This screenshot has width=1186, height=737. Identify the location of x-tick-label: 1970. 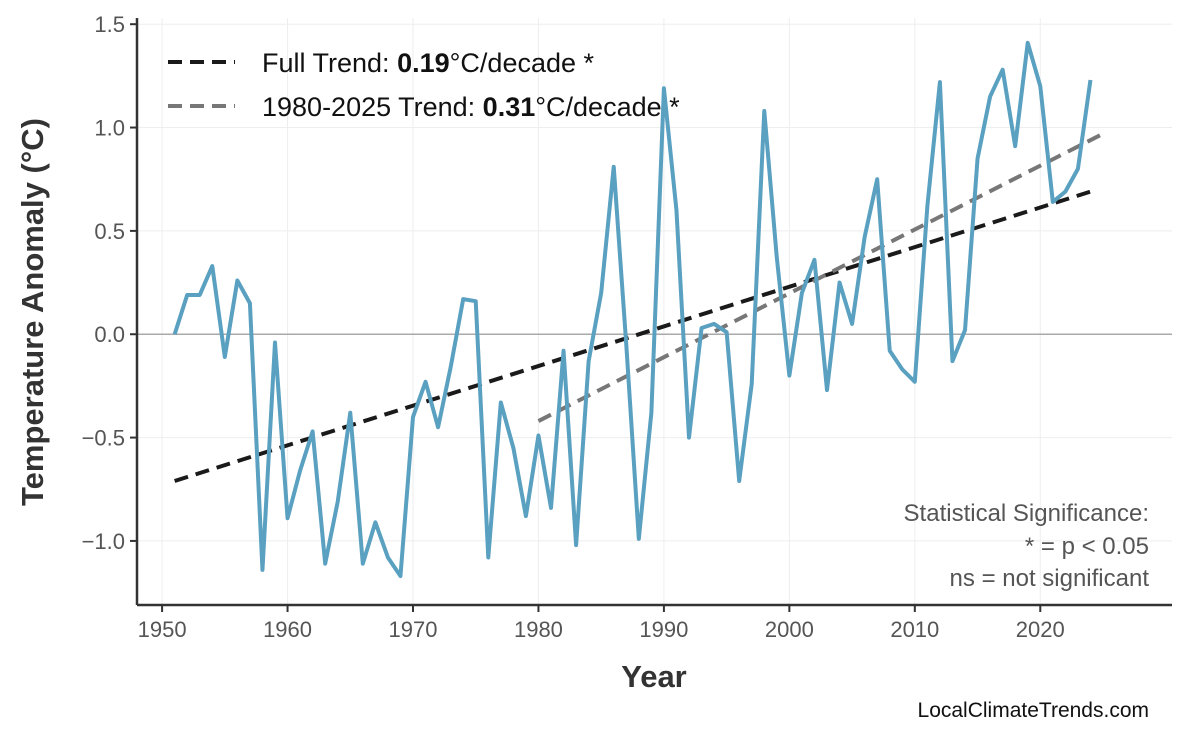
(413, 629).